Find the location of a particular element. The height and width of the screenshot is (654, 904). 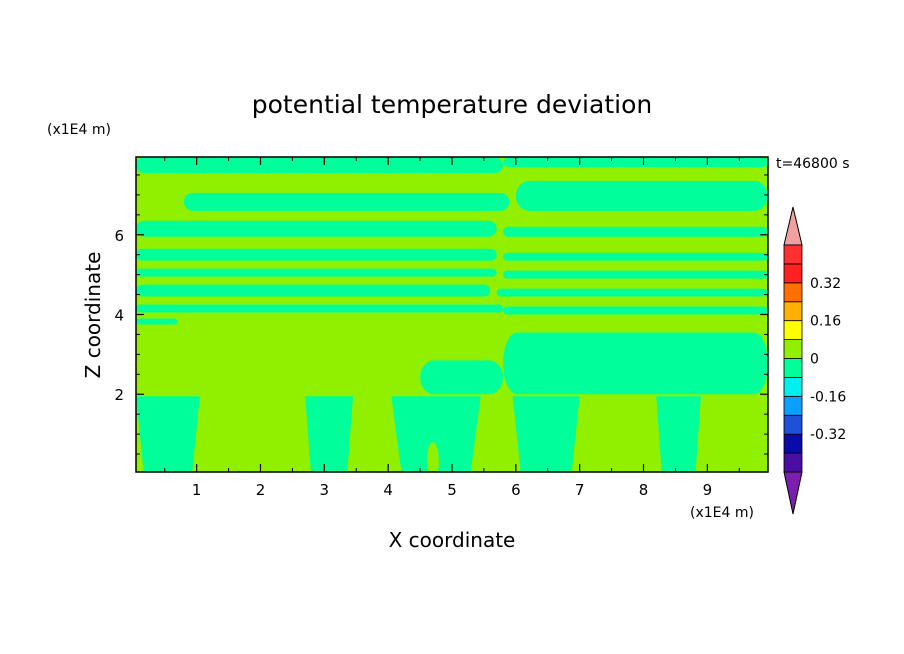

x-tick-label-1: 2 is located at coordinates (261, 490).